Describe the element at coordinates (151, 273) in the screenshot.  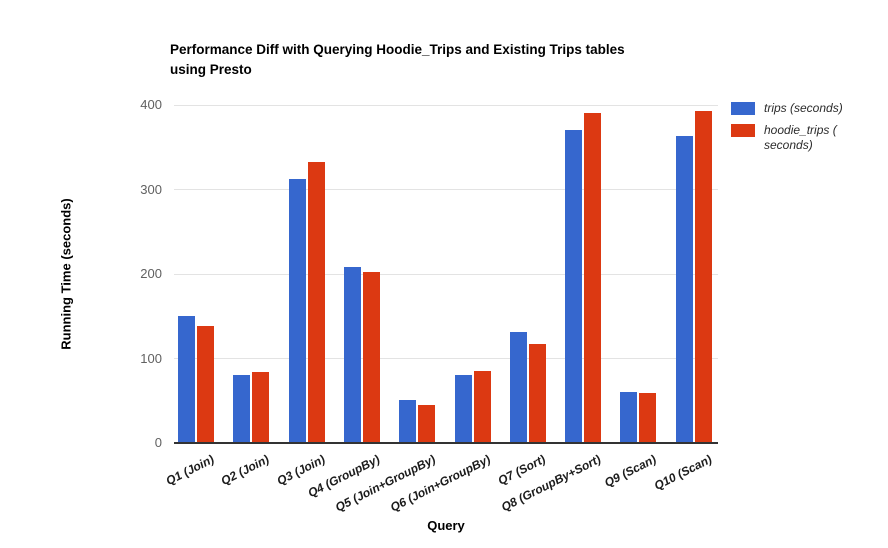
I see `y-tick-label: 200` at that location.